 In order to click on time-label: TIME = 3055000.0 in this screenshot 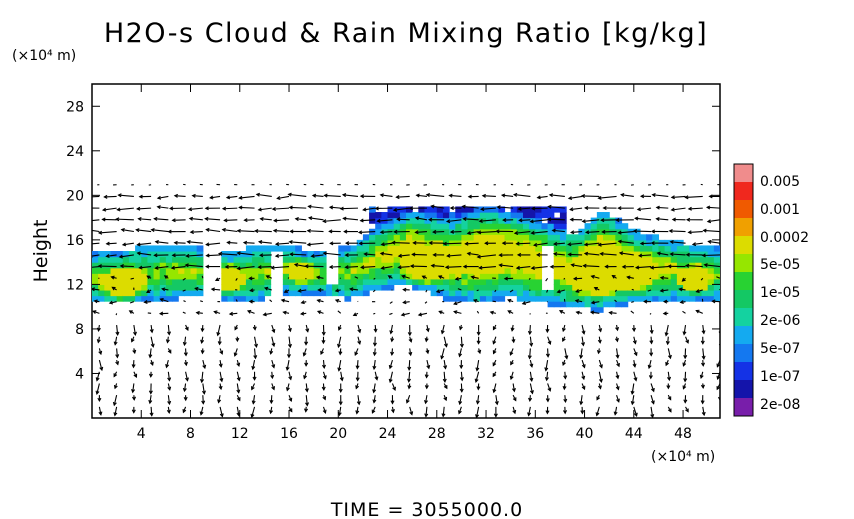, I will do `click(426, 509)`.